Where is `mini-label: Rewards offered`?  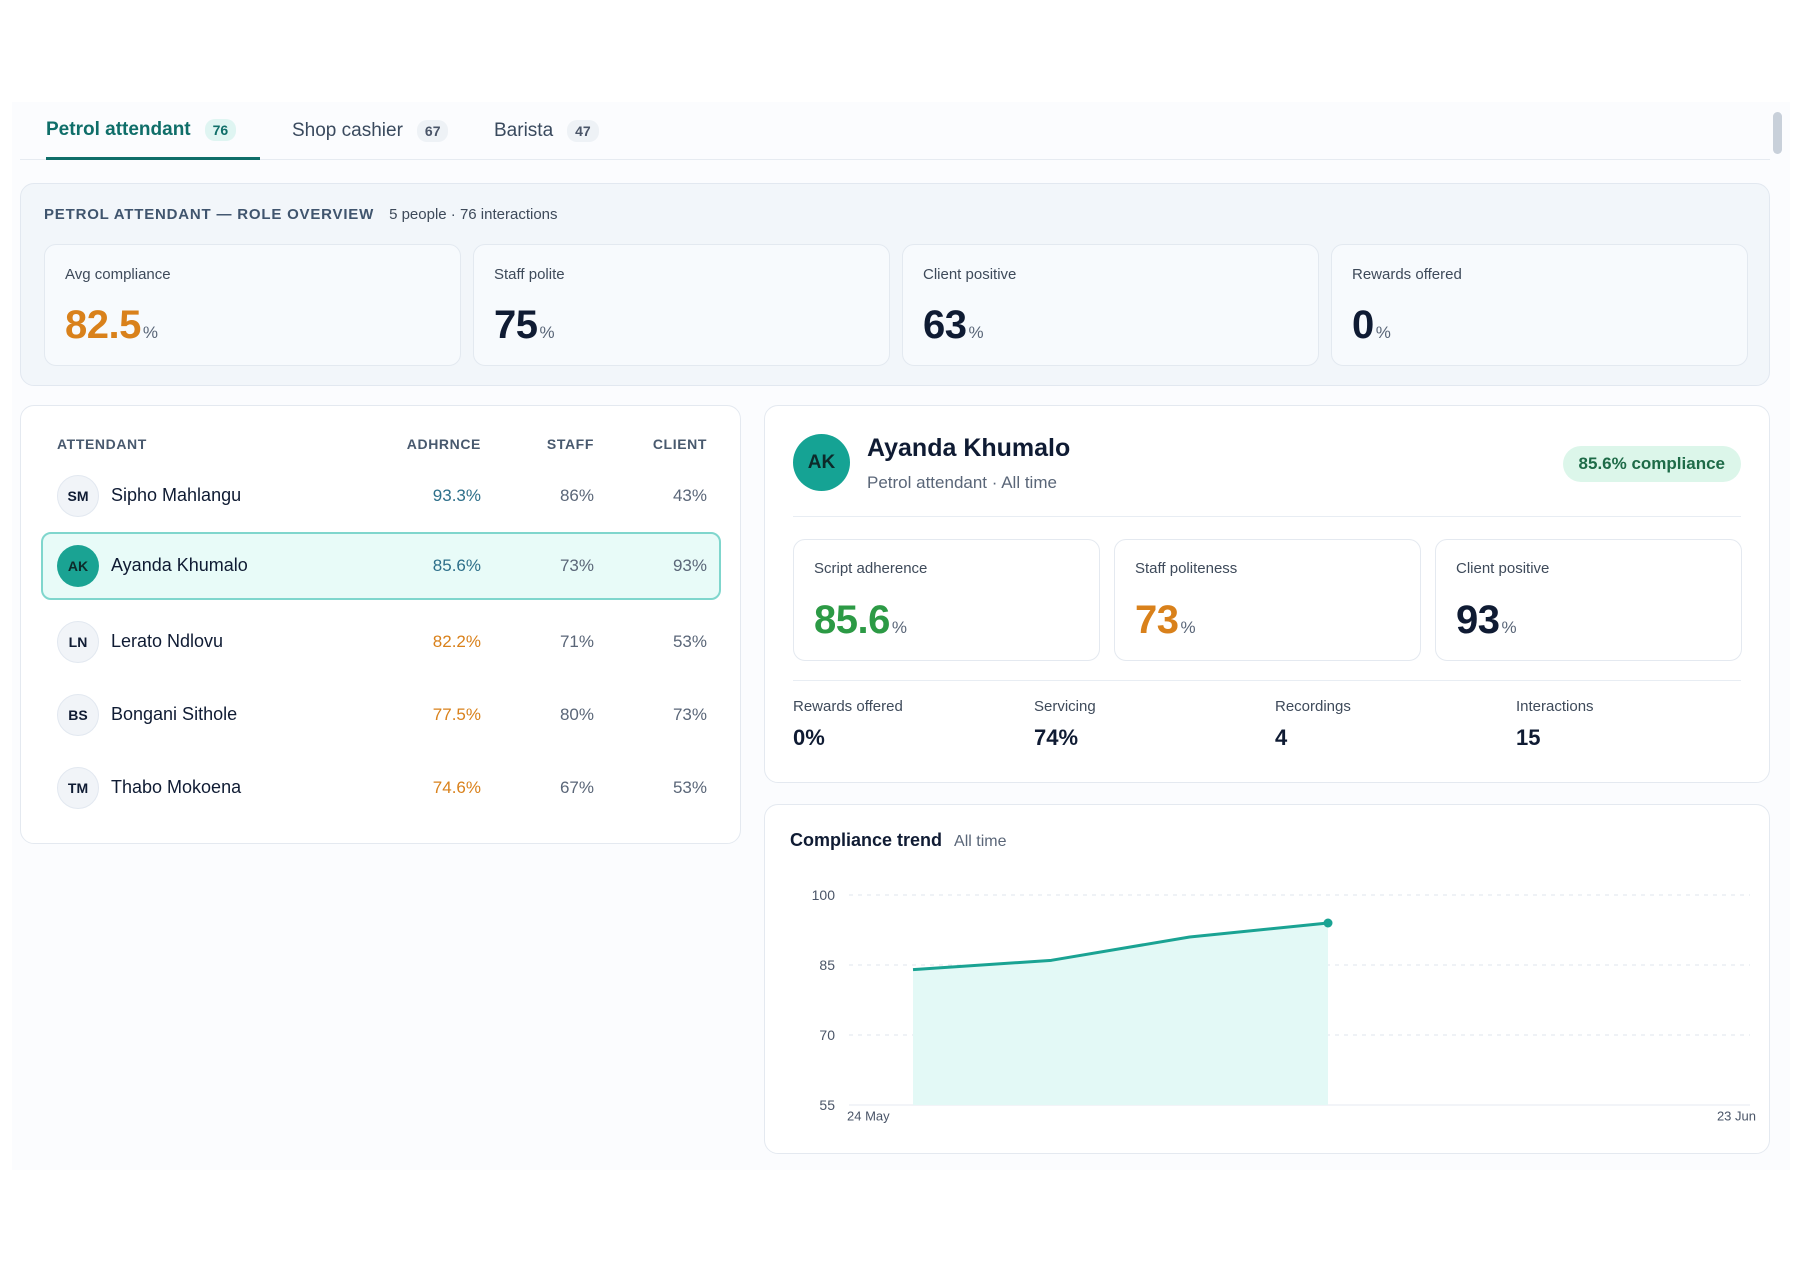 mini-label: Rewards offered is located at coordinates (848, 706).